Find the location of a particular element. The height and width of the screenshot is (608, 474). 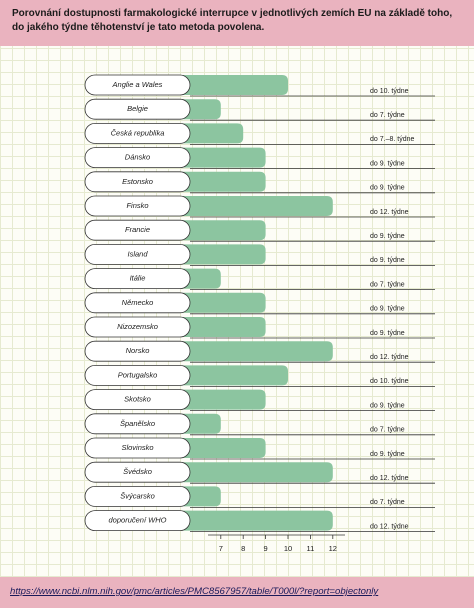

category-label: Nizozemsko is located at coordinates (137, 326).